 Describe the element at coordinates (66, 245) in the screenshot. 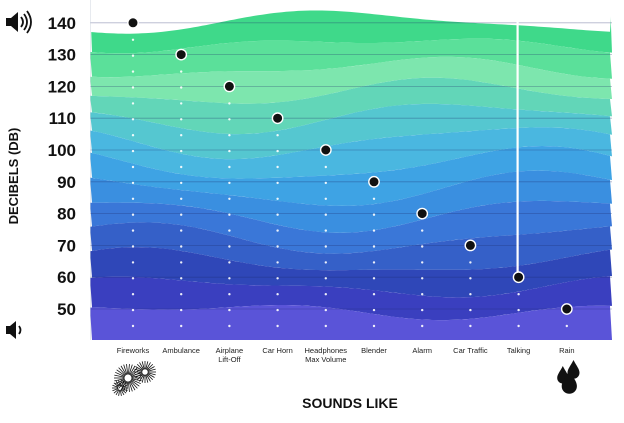

I see `y-tick-label: 70` at that location.